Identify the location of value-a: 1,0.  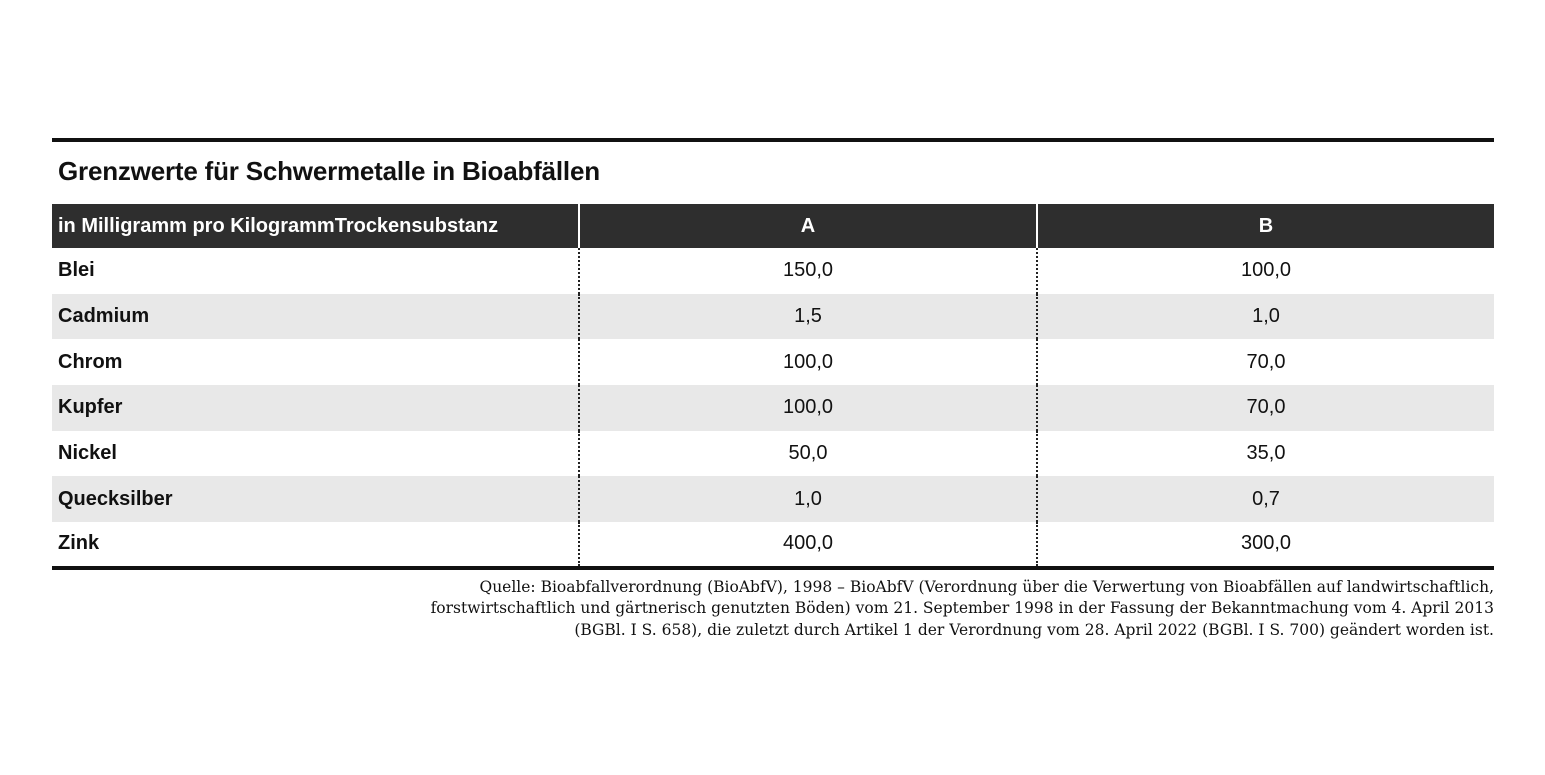
(807, 499).